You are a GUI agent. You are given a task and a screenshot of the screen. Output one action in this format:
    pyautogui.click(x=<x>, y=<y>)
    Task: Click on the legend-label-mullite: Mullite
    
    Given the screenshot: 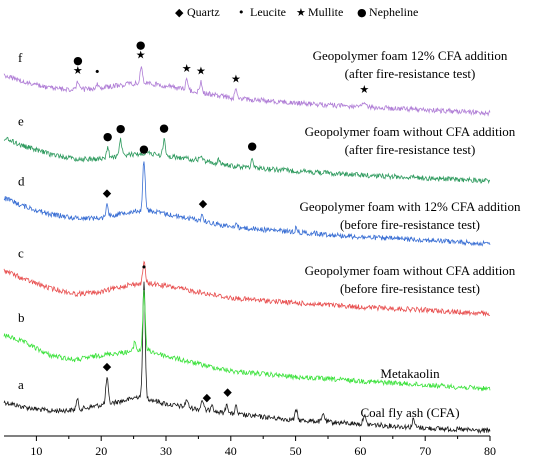 What is the action you would take?
    pyautogui.click(x=325, y=12)
    